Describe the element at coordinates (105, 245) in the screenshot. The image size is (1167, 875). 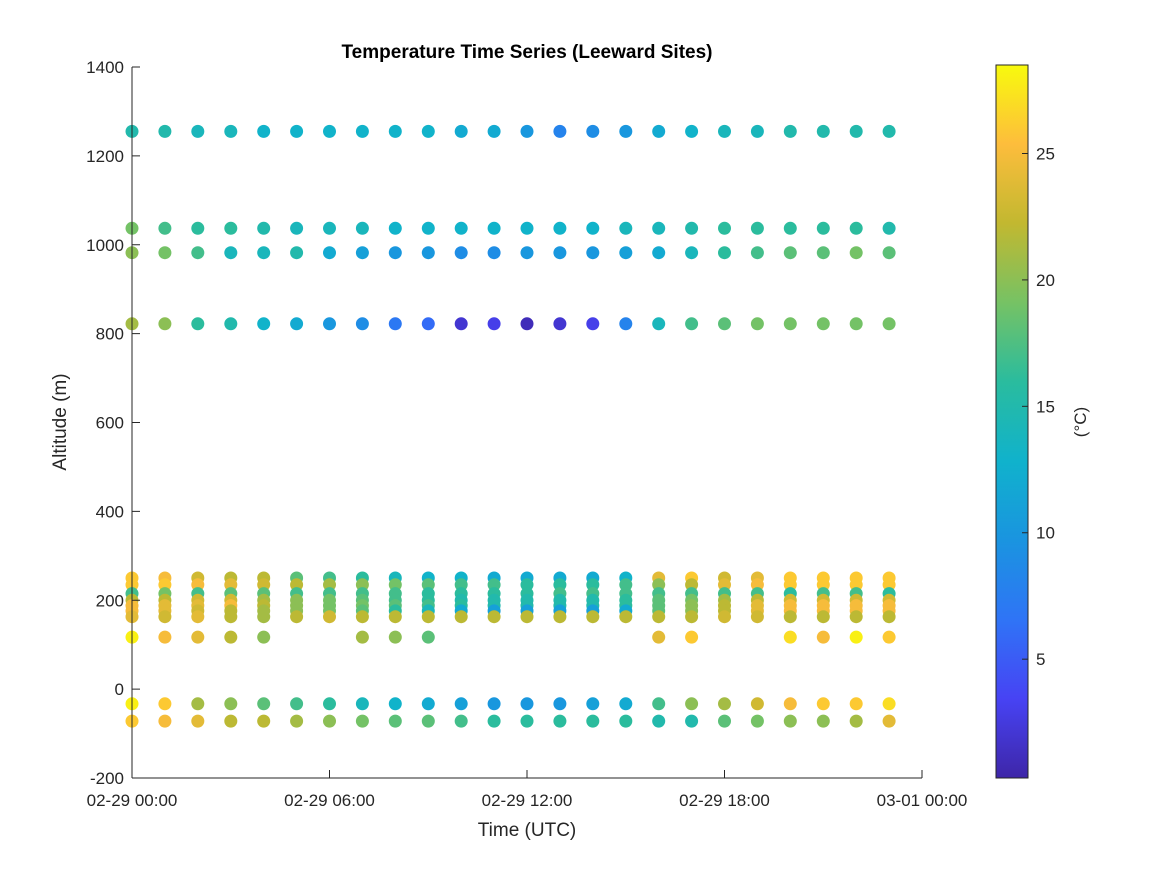
I see `y-tick-label: 1000` at that location.